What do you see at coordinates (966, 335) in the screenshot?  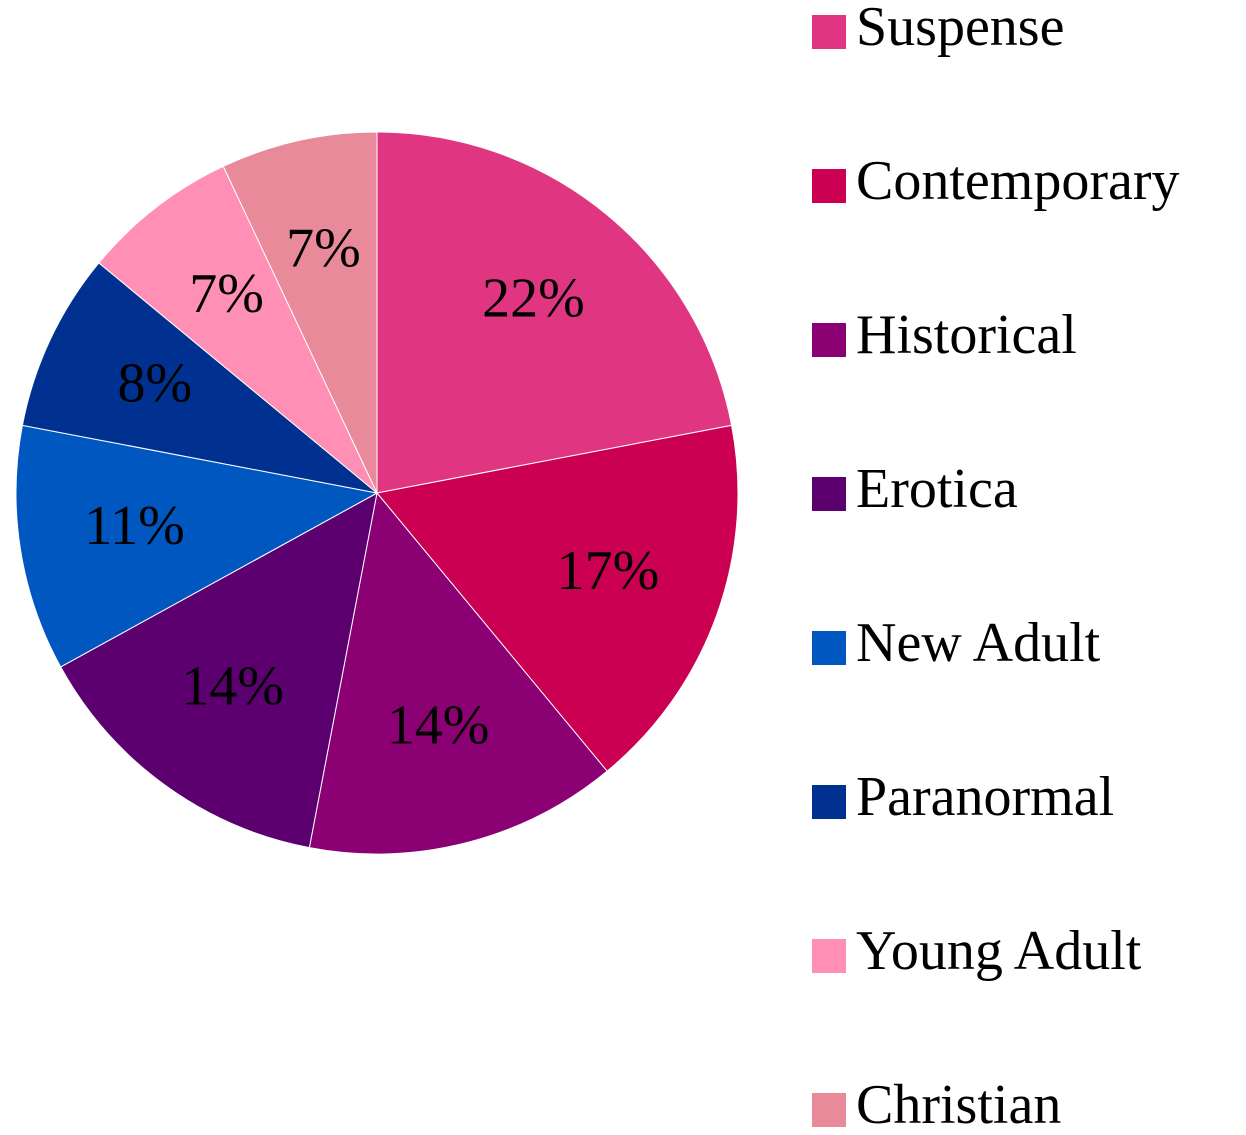 I see `legend-label: Historical` at bounding box center [966, 335].